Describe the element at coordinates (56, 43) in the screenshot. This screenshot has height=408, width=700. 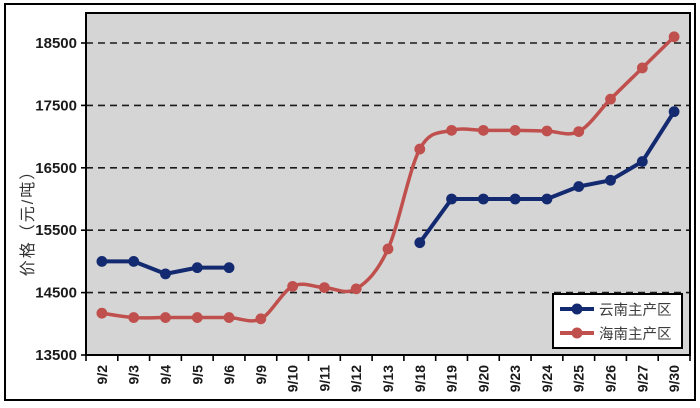
I see `y-tick-label: 18500` at that location.